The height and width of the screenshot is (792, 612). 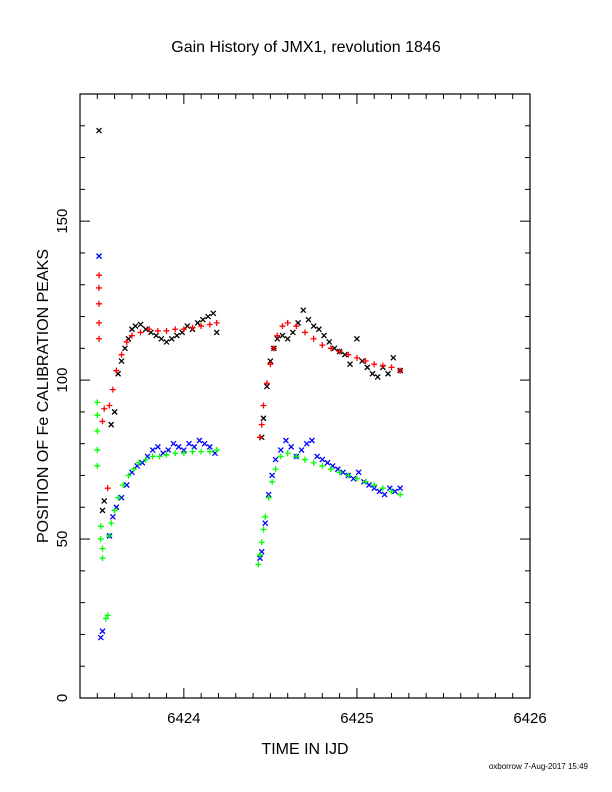 I want to click on y-tick-label: 150, so click(x=62, y=221).